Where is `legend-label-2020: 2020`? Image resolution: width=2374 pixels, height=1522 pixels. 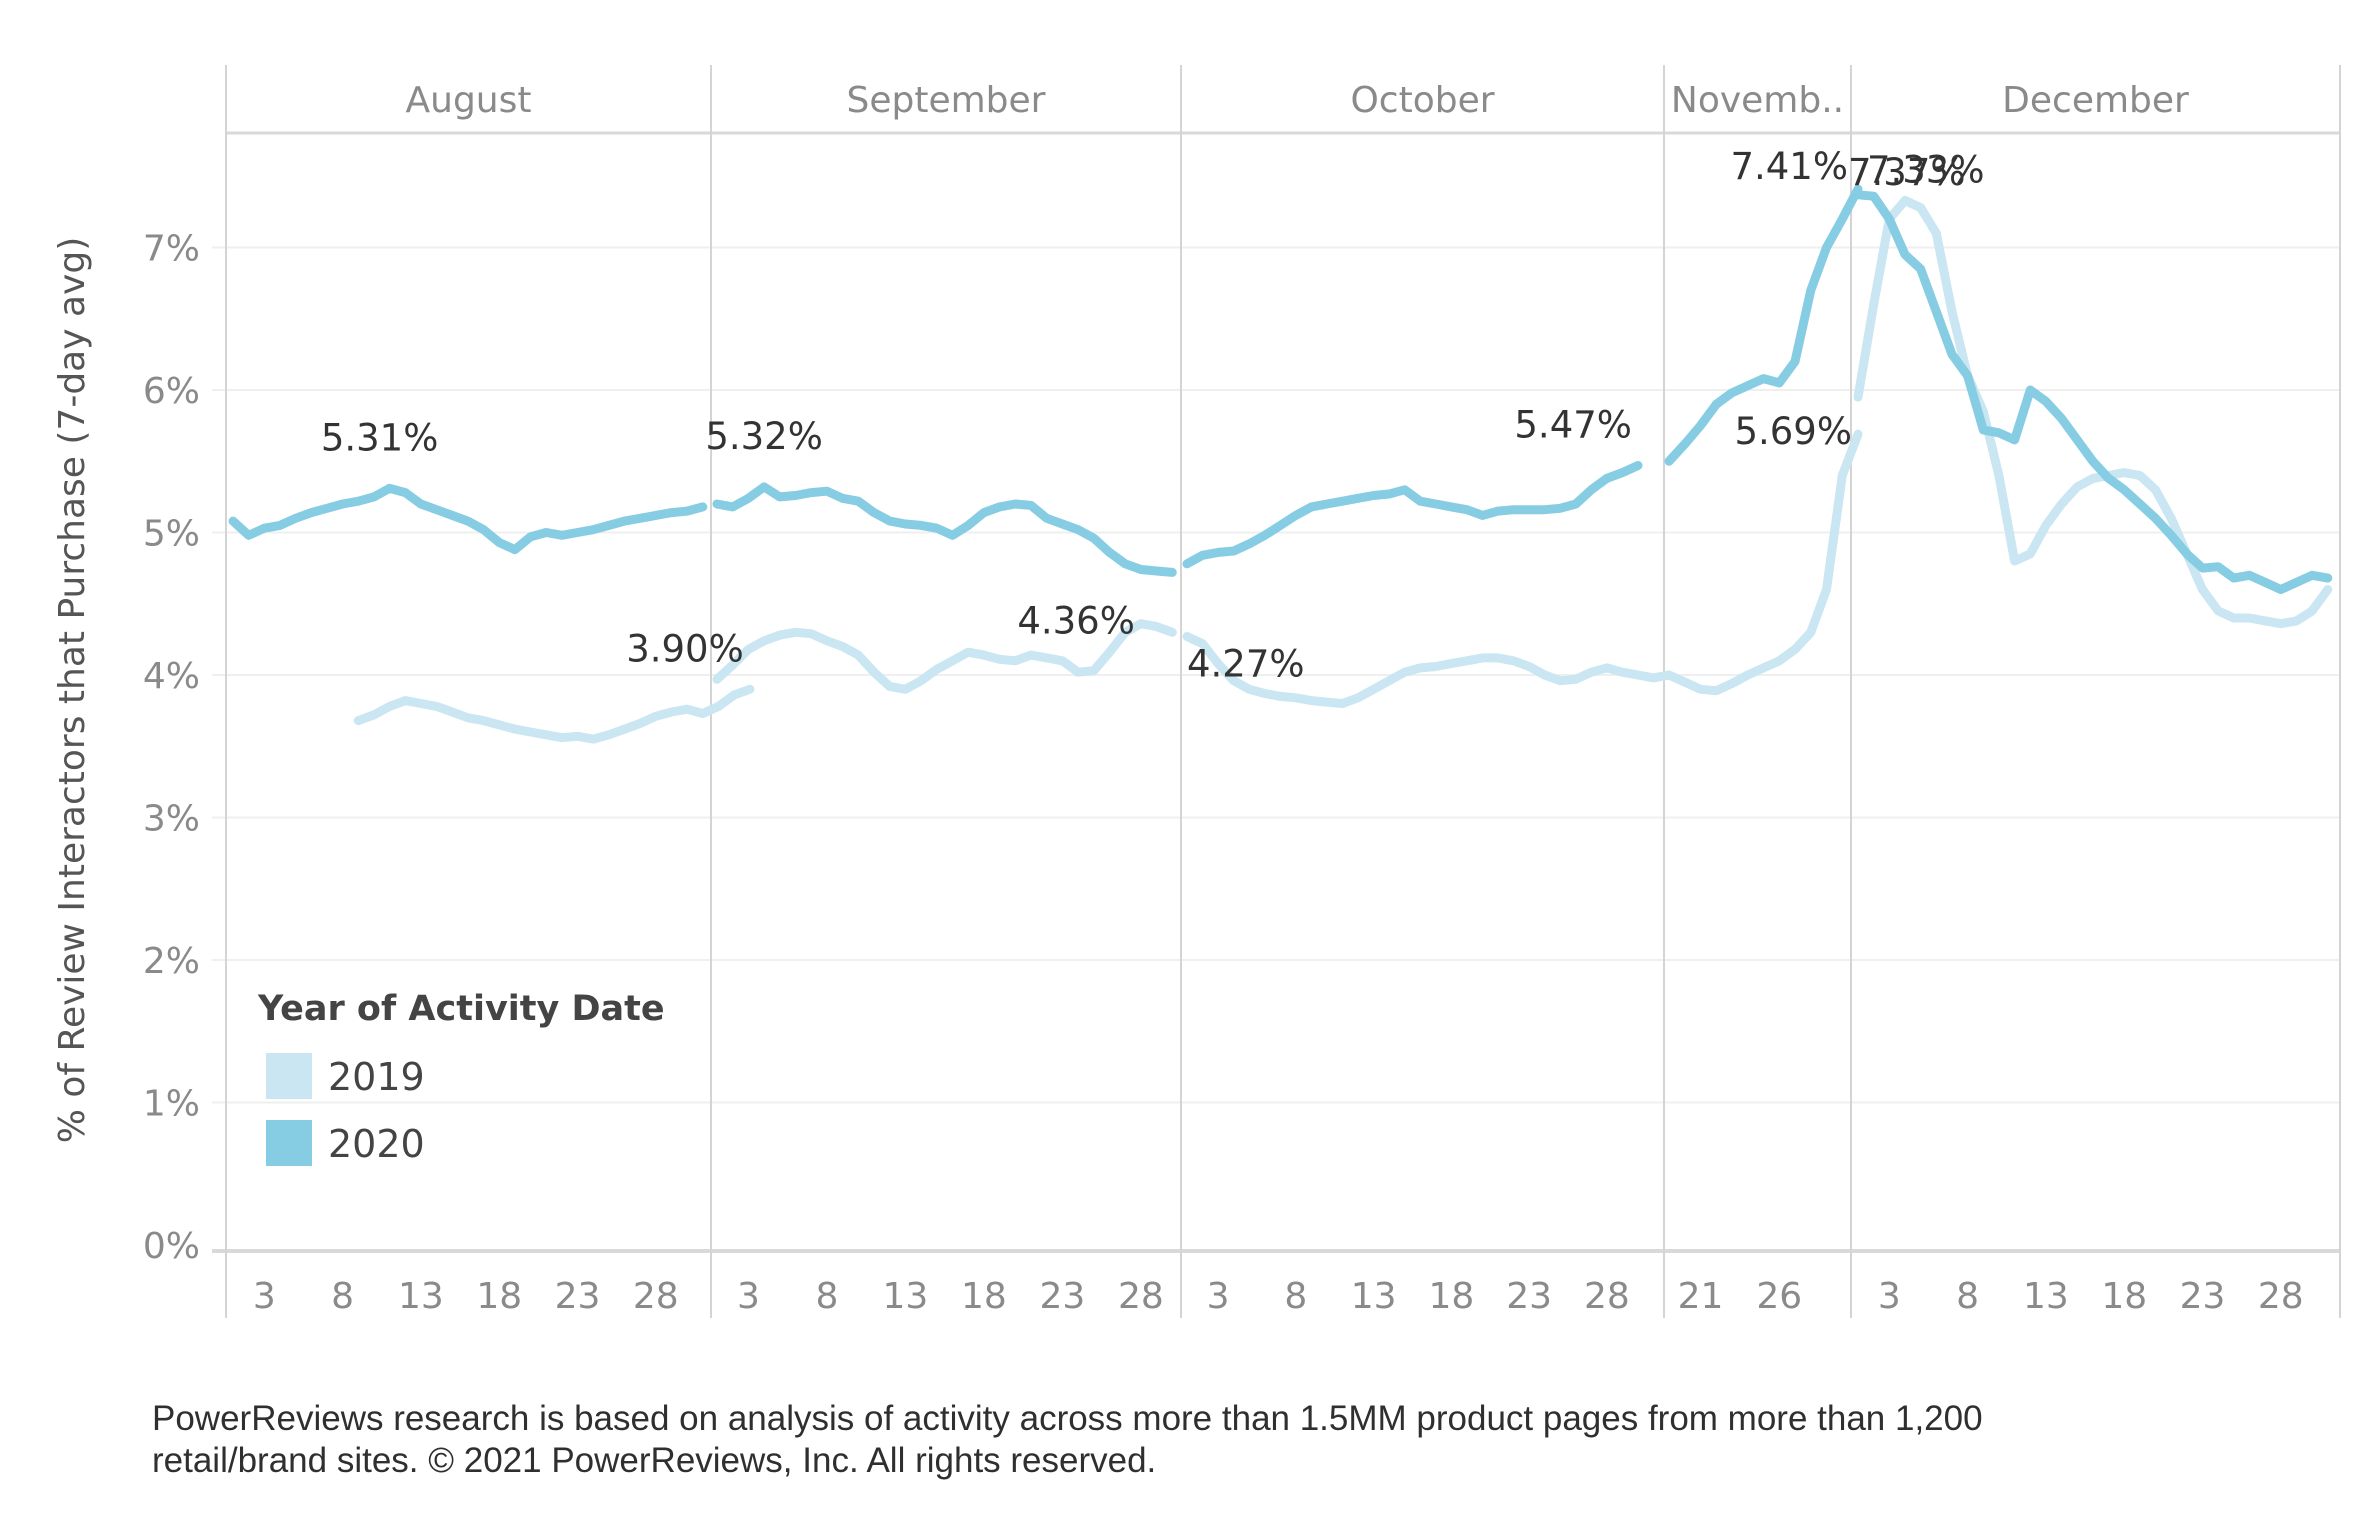
legend-label-2020: 2020 is located at coordinates (376, 1144).